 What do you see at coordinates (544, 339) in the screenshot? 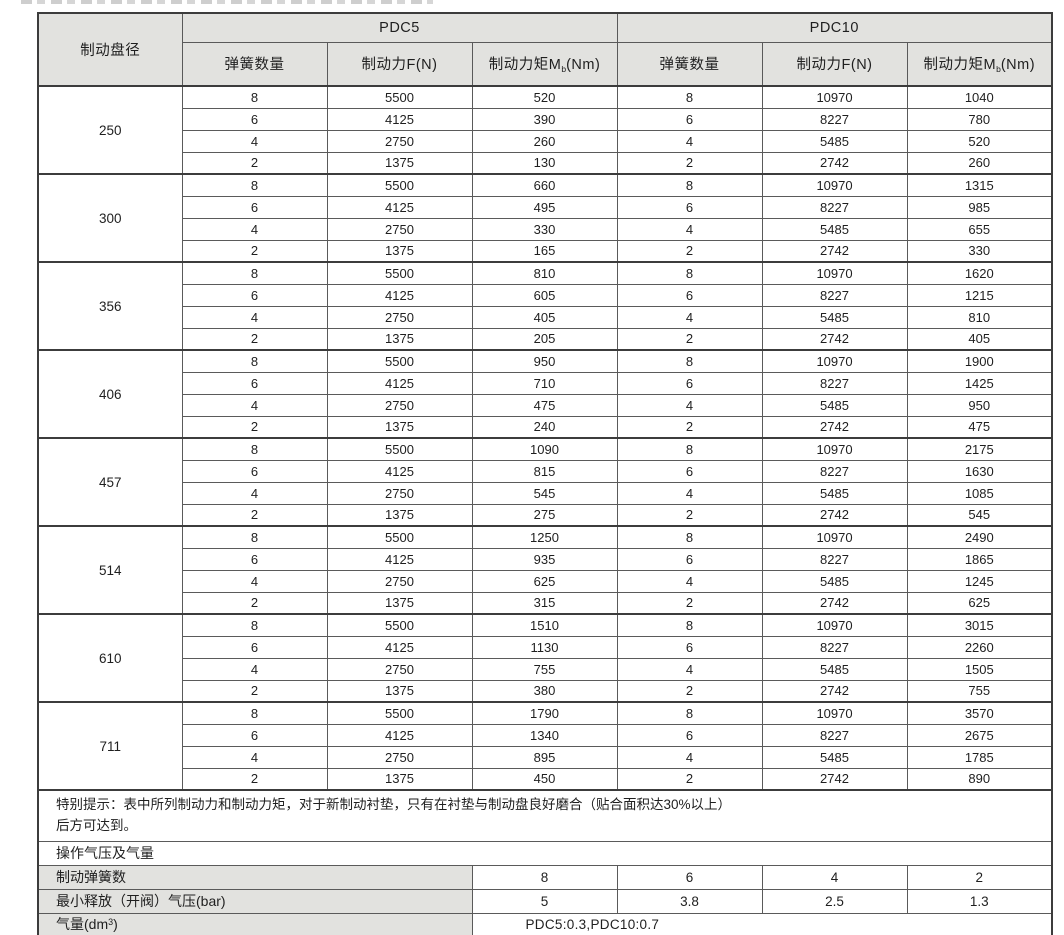
I see `value-cell: 205` at bounding box center [544, 339].